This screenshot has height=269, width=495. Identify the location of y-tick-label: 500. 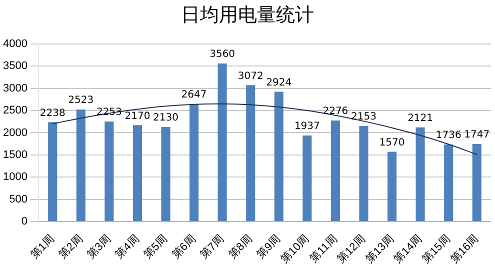
(18, 199).